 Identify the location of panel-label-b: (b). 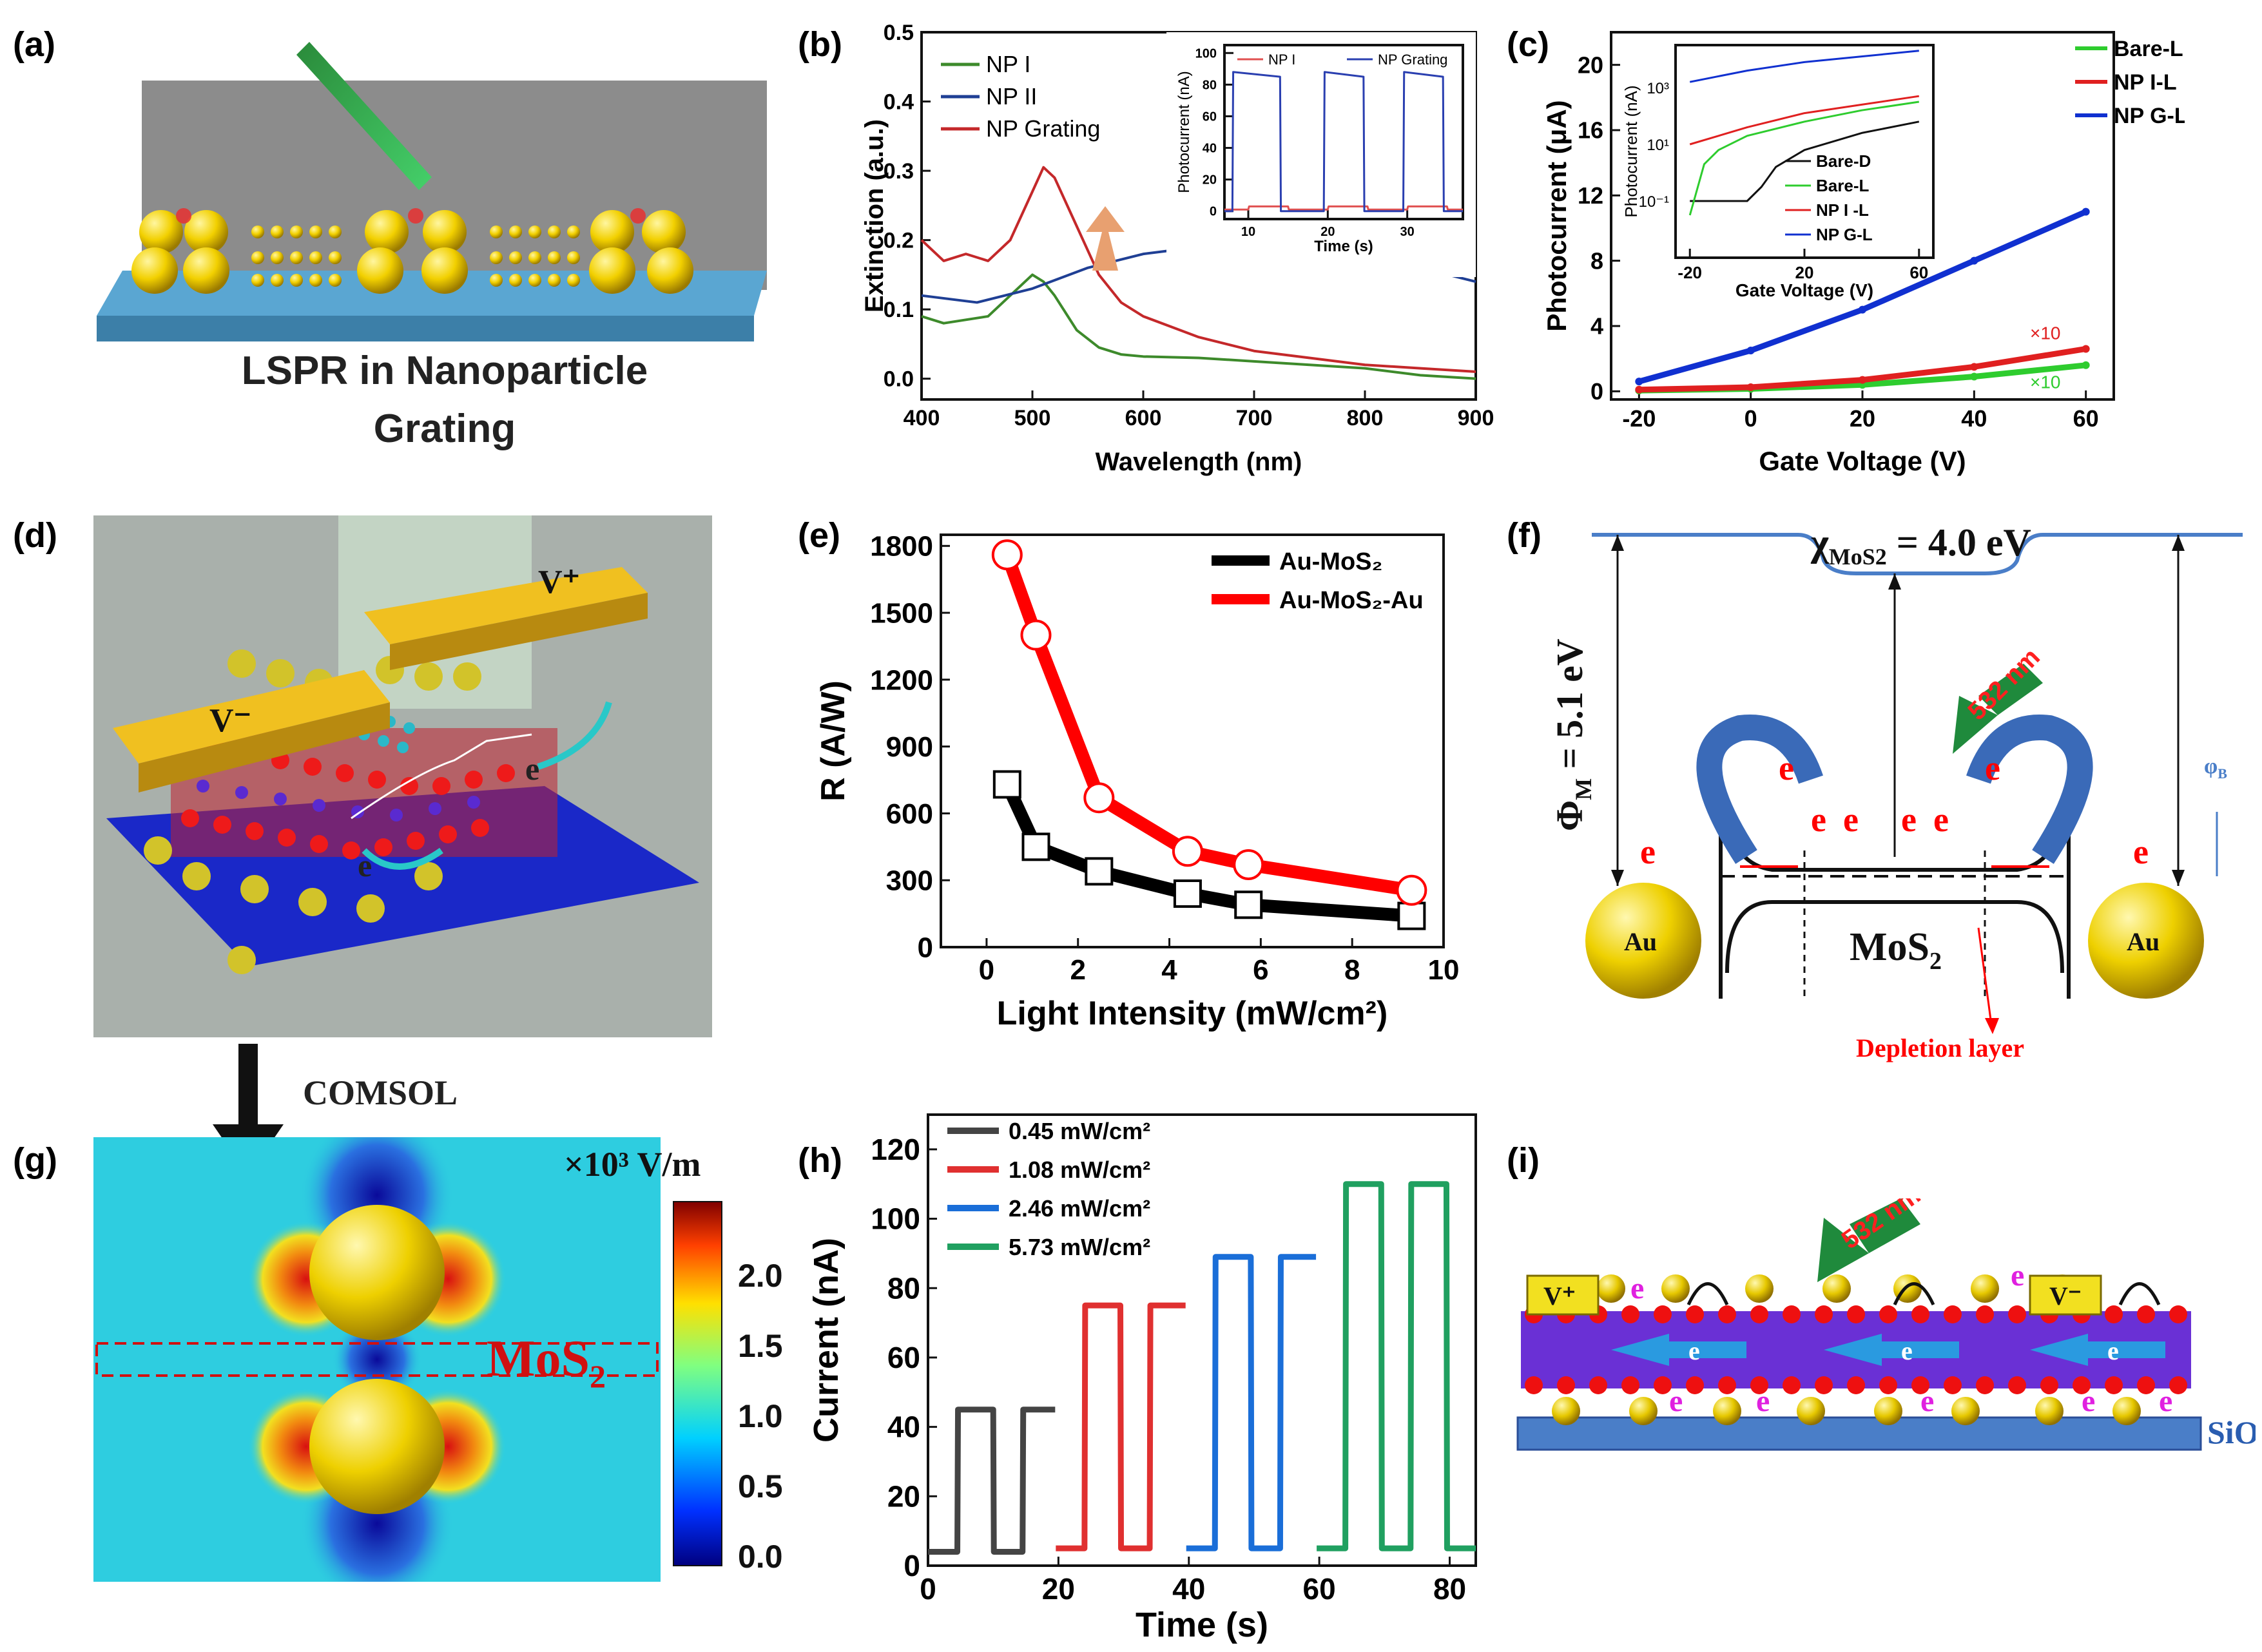
(820, 44).